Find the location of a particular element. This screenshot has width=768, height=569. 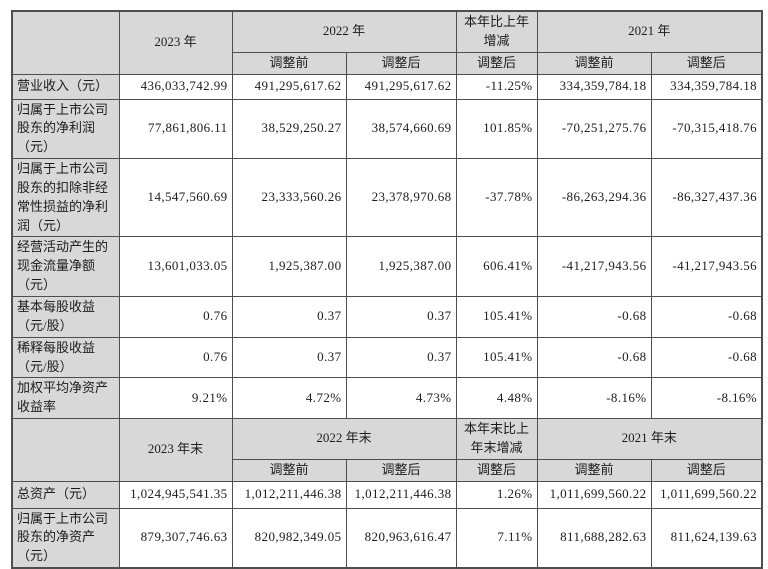

cell-value: 811,688,282.63 is located at coordinates (594, 538).